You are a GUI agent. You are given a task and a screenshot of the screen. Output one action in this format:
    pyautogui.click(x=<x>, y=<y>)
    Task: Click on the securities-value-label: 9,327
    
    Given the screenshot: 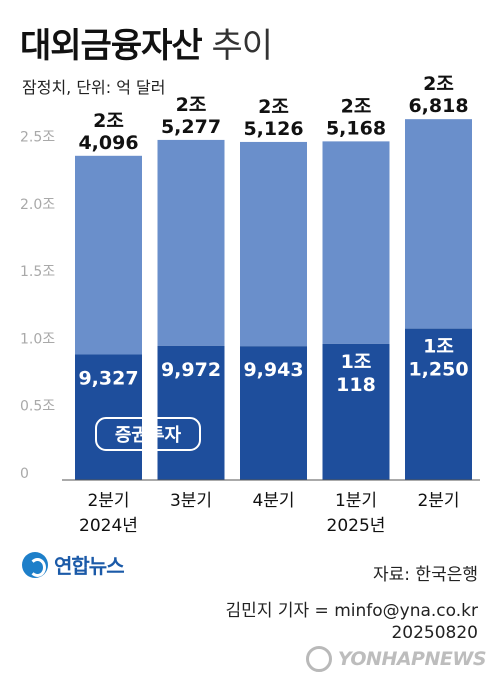 What is the action you would take?
    pyautogui.click(x=108, y=379)
    